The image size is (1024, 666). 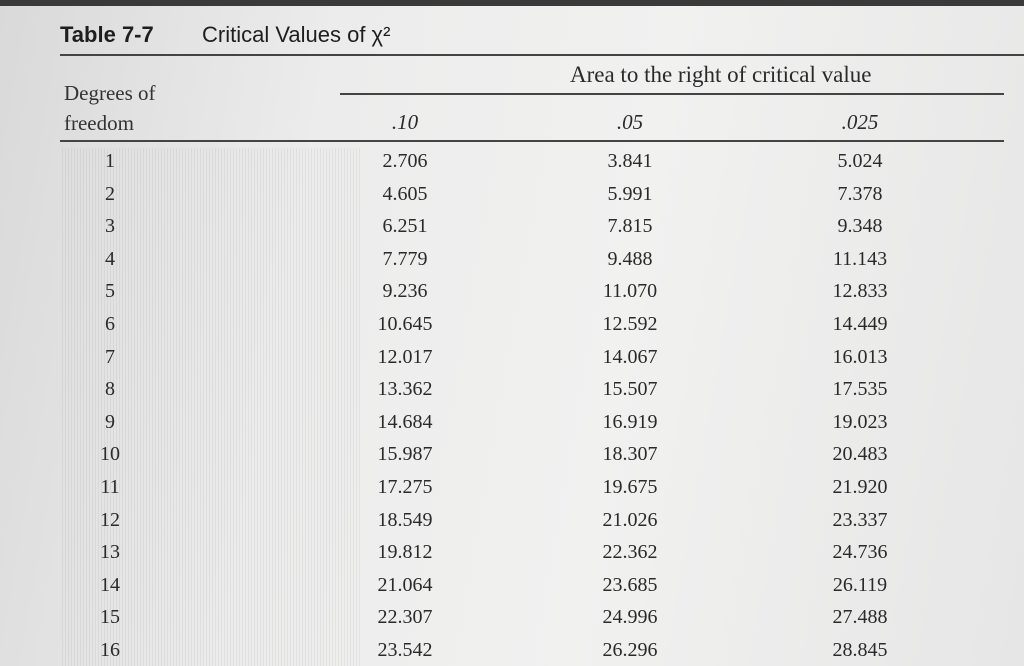 I want to click on value-cell: 14.067, so click(x=630, y=356).